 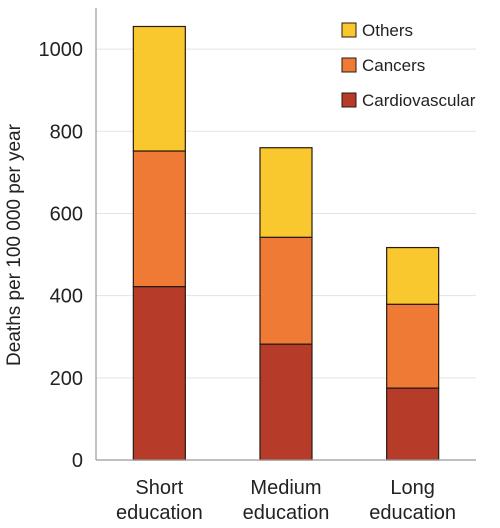 I want to click on legend-swatch-cancers, so click(x=349, y=65).